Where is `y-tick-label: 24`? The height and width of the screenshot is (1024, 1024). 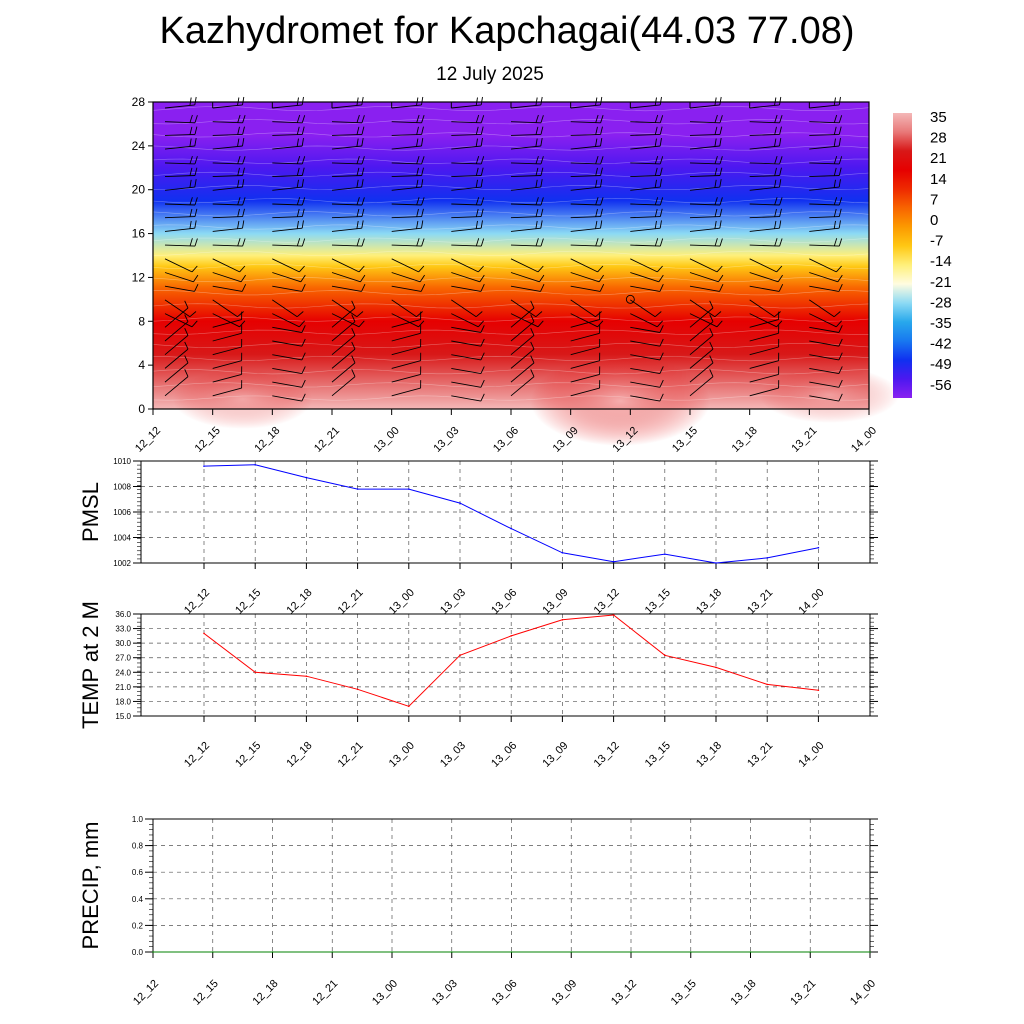 y-tick-label: 24 is located at coordinates (139, 146).